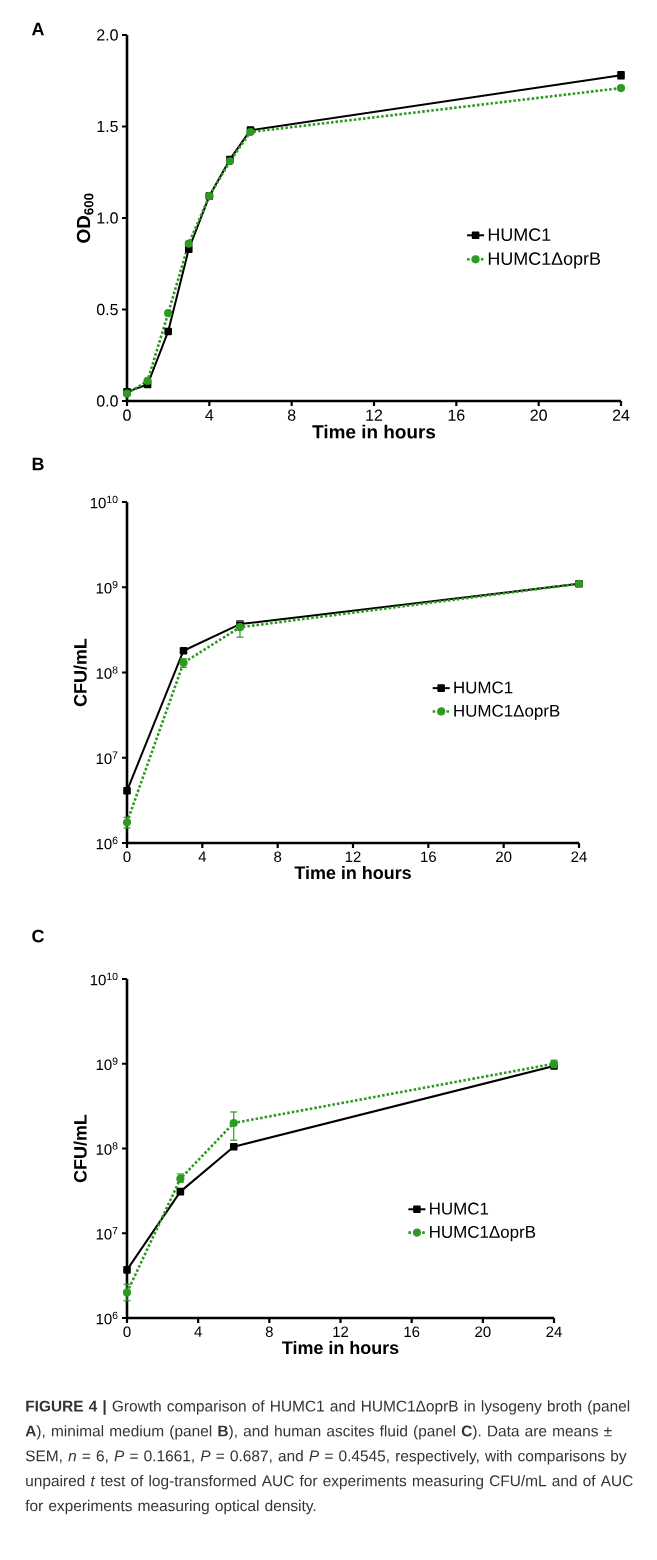 The width and height of the screenshot is (657, 1560). I want to click on chart-title: B, so click(38, 464).